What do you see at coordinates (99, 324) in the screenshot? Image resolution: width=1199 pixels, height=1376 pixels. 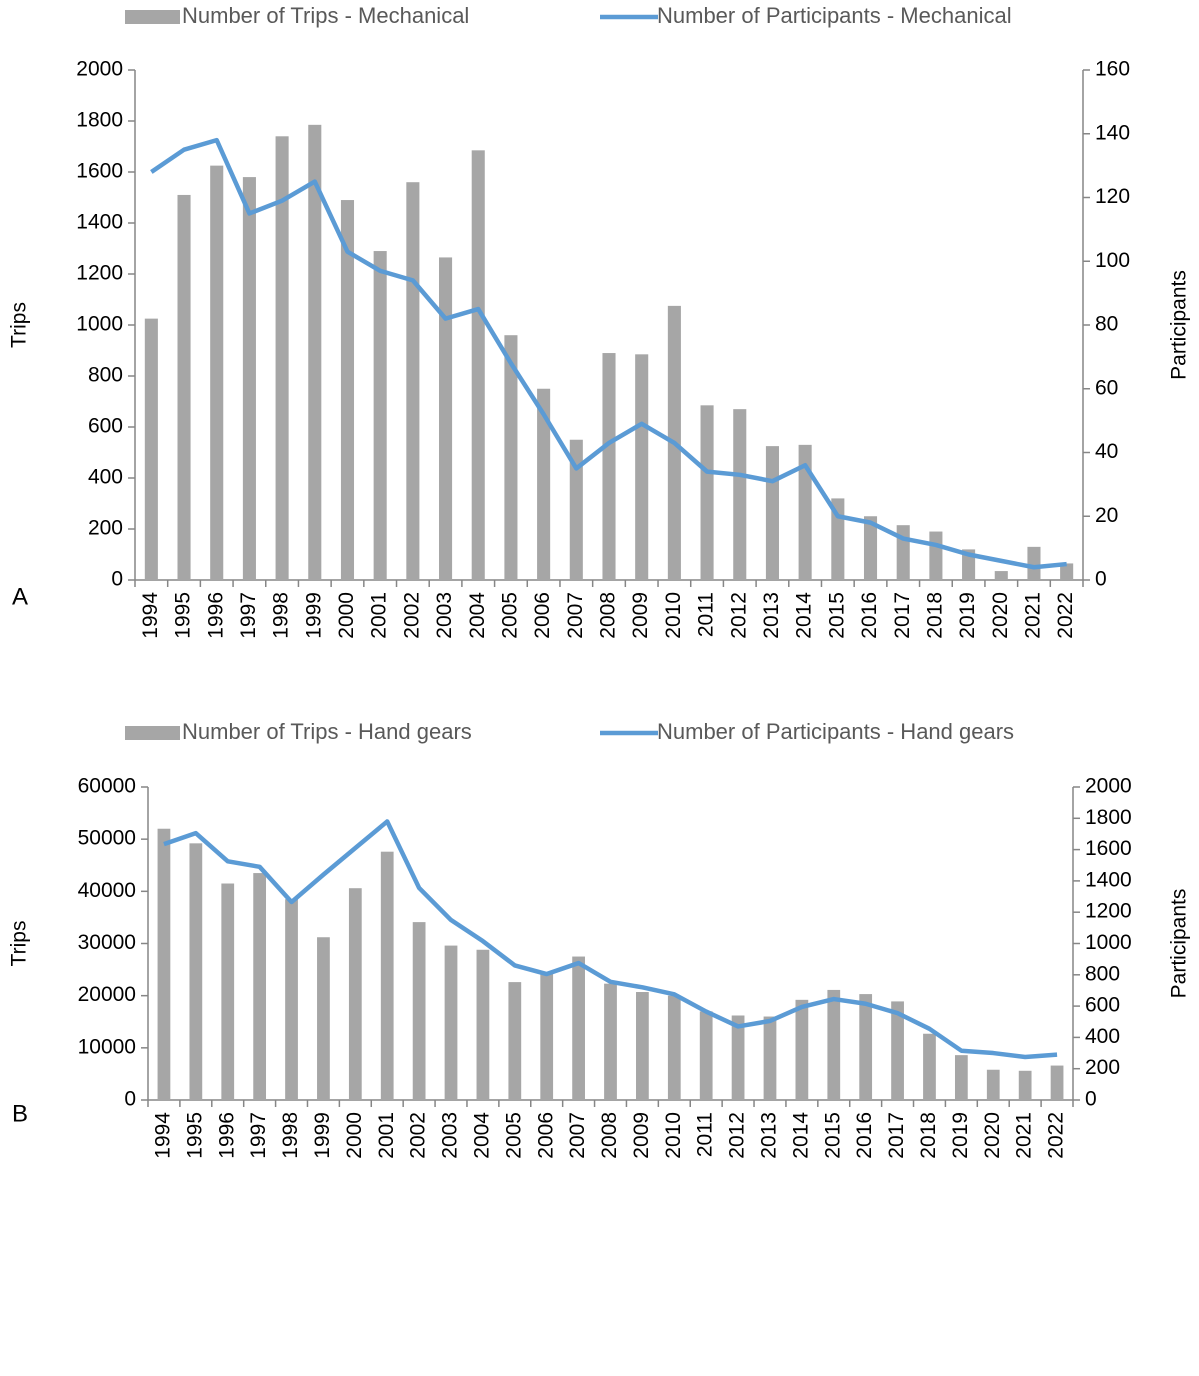 I see `y-tick-label: 1000` at bounding box center [99, 324].